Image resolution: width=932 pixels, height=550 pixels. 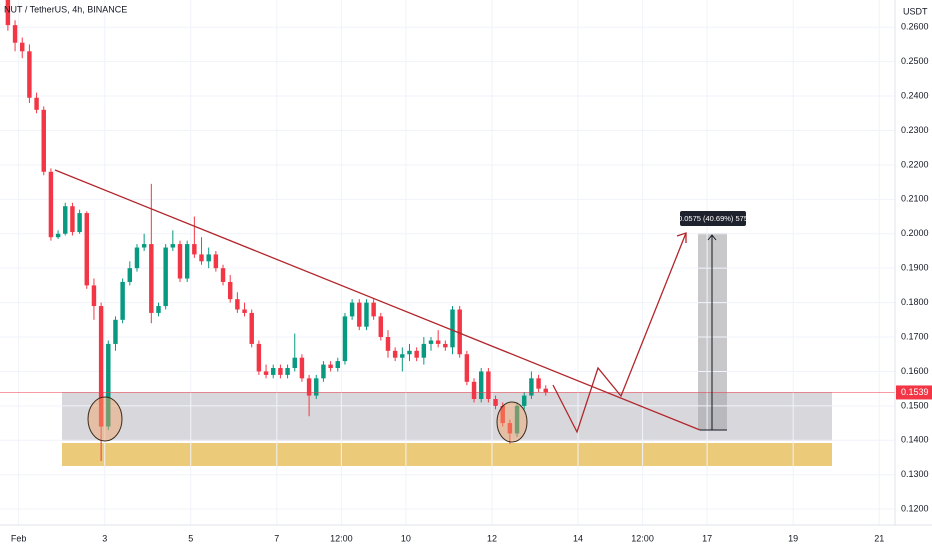 I want to click on x-tick-label: 12, so click(x=492, y=538).